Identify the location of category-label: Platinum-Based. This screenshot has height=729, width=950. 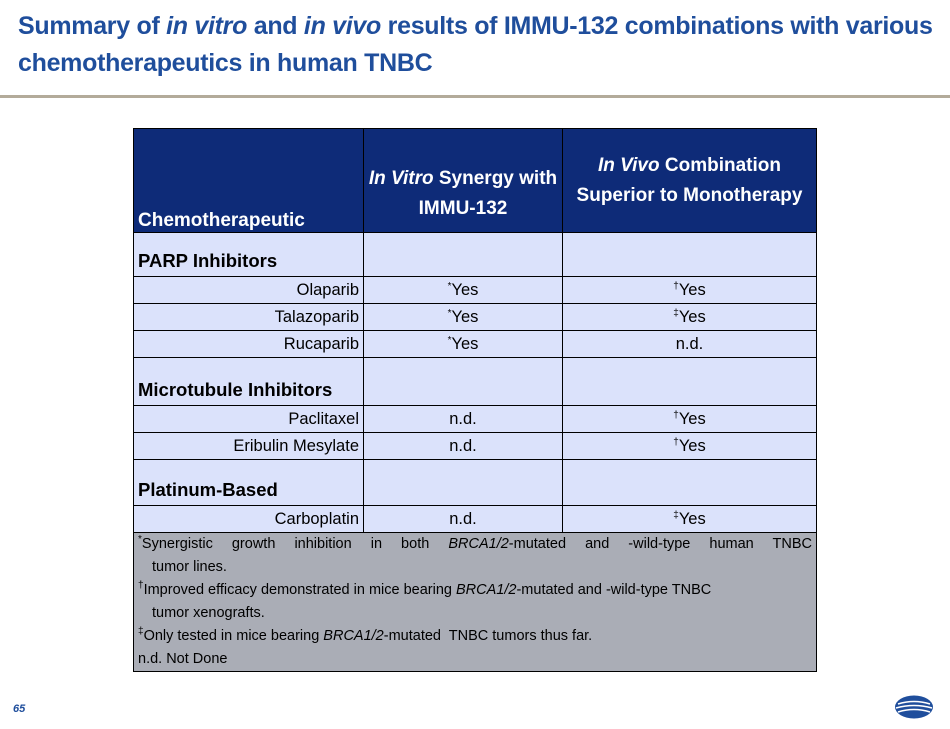
(248, 482).